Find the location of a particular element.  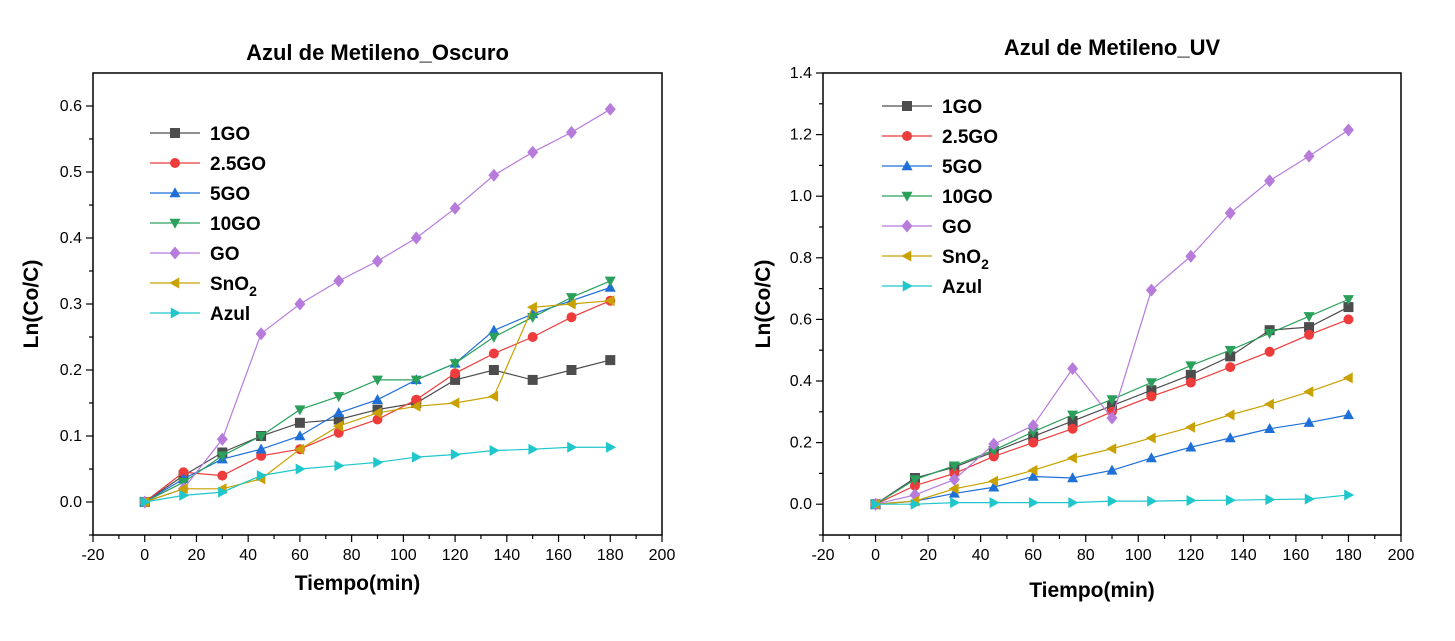

x-tick-label: 200 is located at coordinates (662, 555).